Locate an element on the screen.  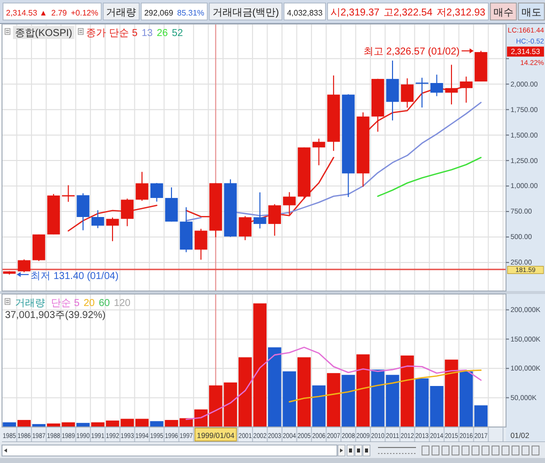
text: 저2,312.93 is located at coordinates (461, 13).